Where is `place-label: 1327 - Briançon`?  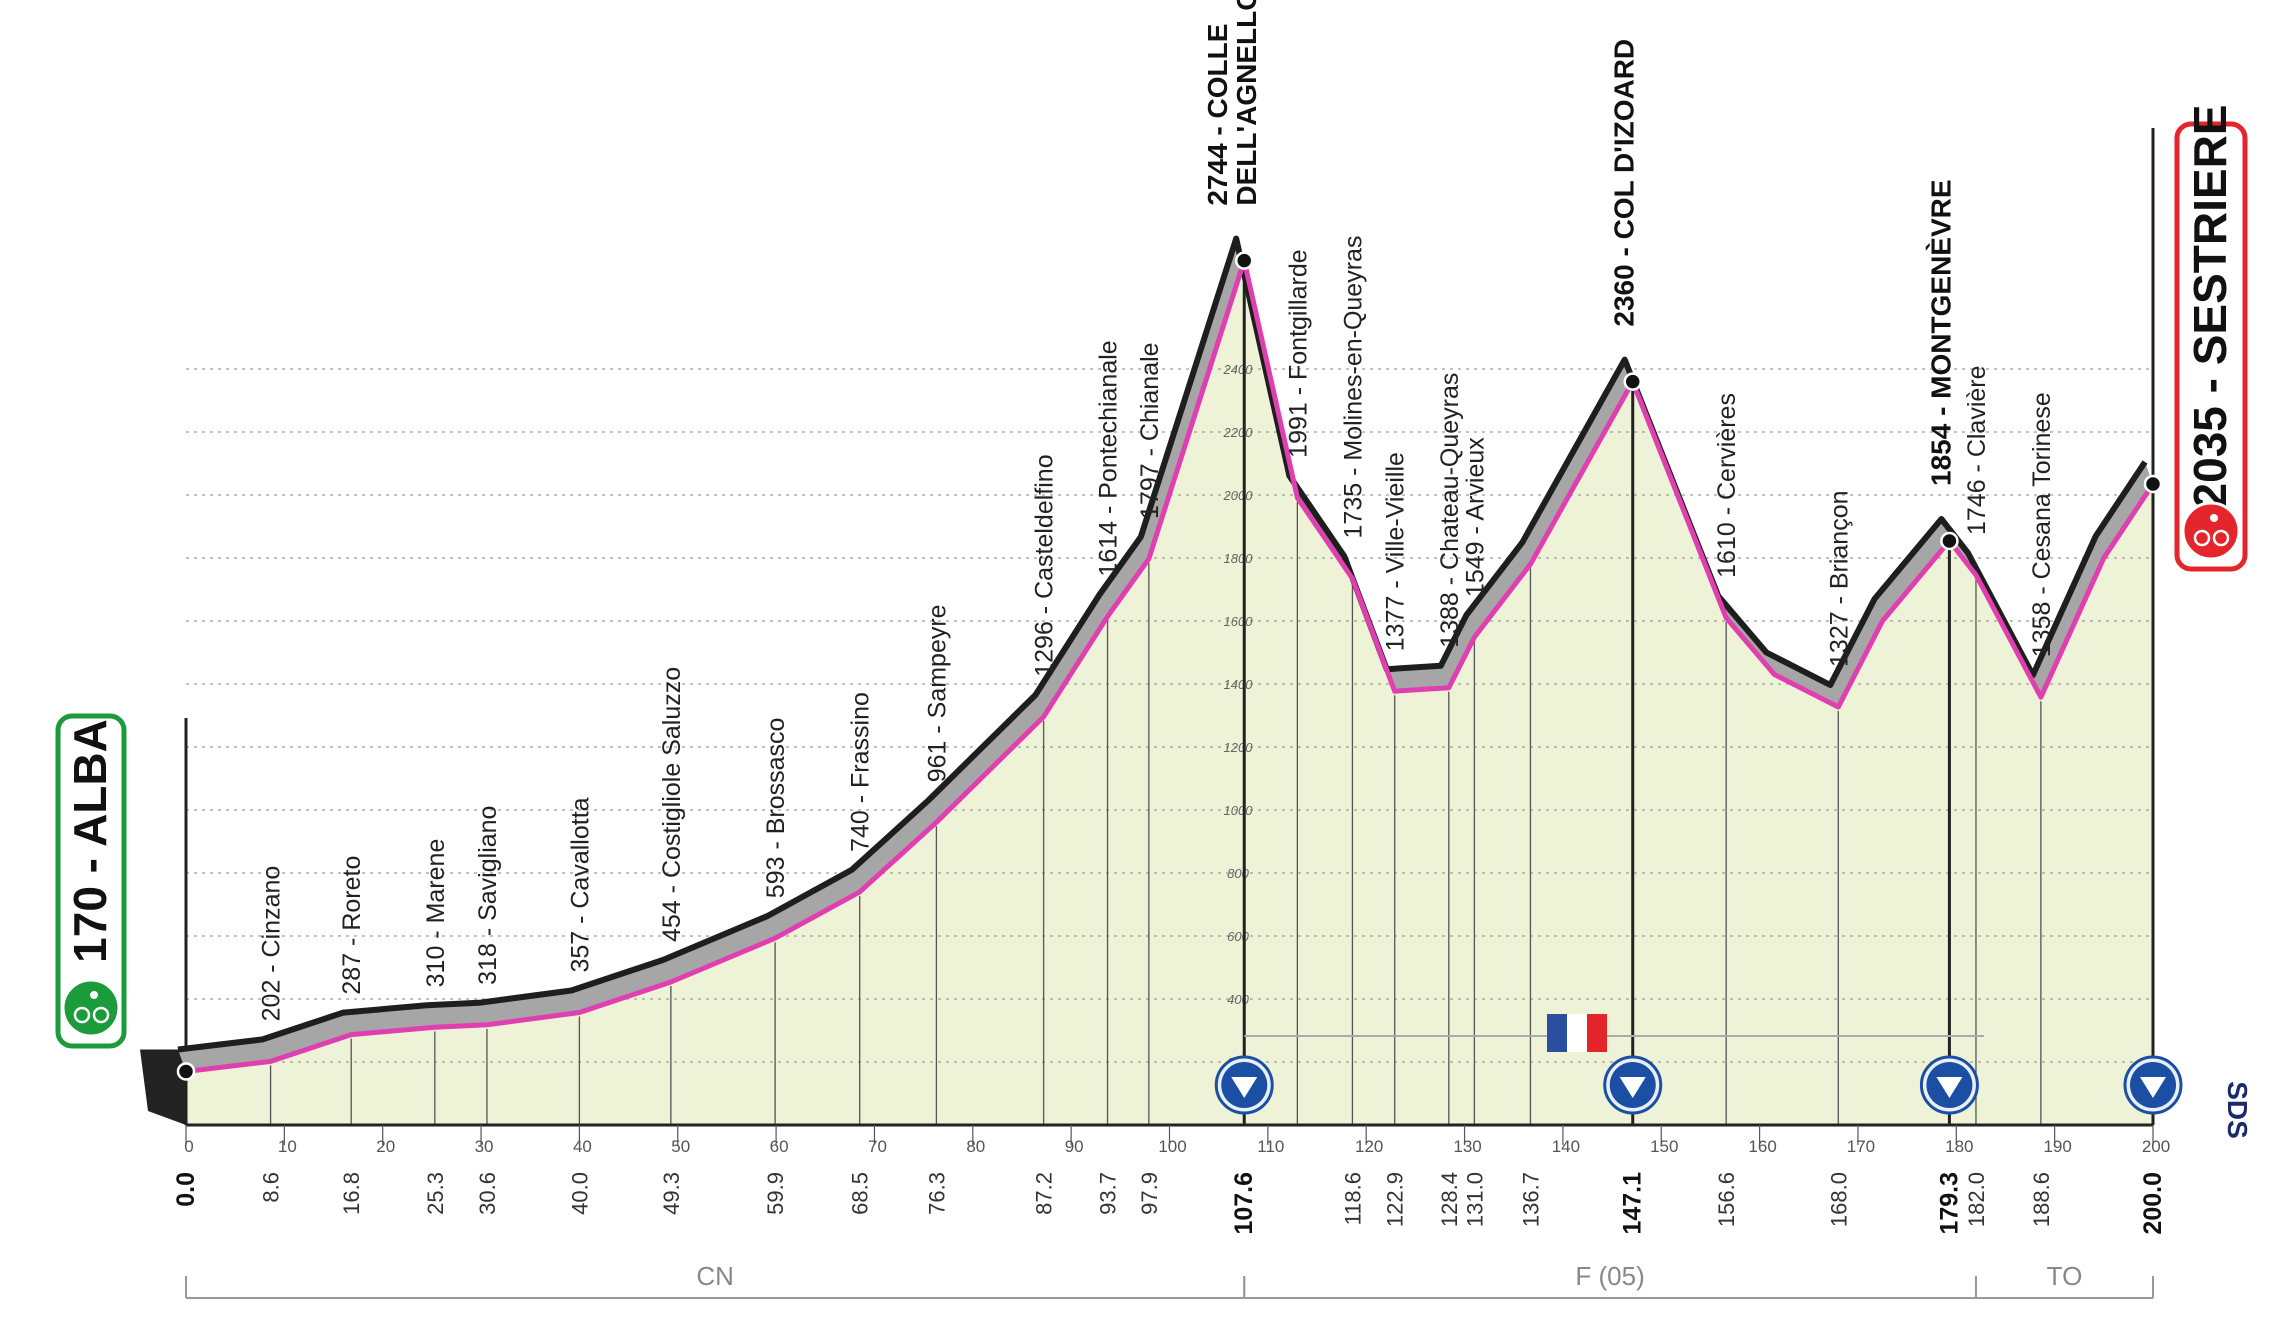
place-label: 1327 - Briançon is located at coordinates (1839, 578).